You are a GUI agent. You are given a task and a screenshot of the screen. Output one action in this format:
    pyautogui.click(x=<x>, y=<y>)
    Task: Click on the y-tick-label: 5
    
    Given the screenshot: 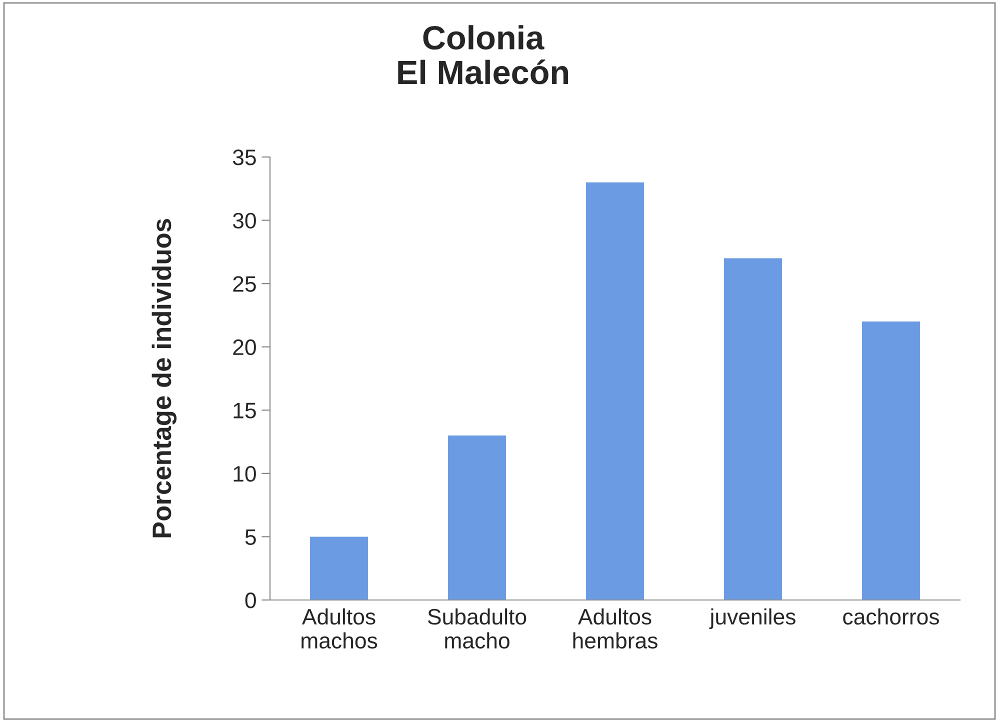 What is the action you would take?
    pyautogui.click(x=250, y=537)
    